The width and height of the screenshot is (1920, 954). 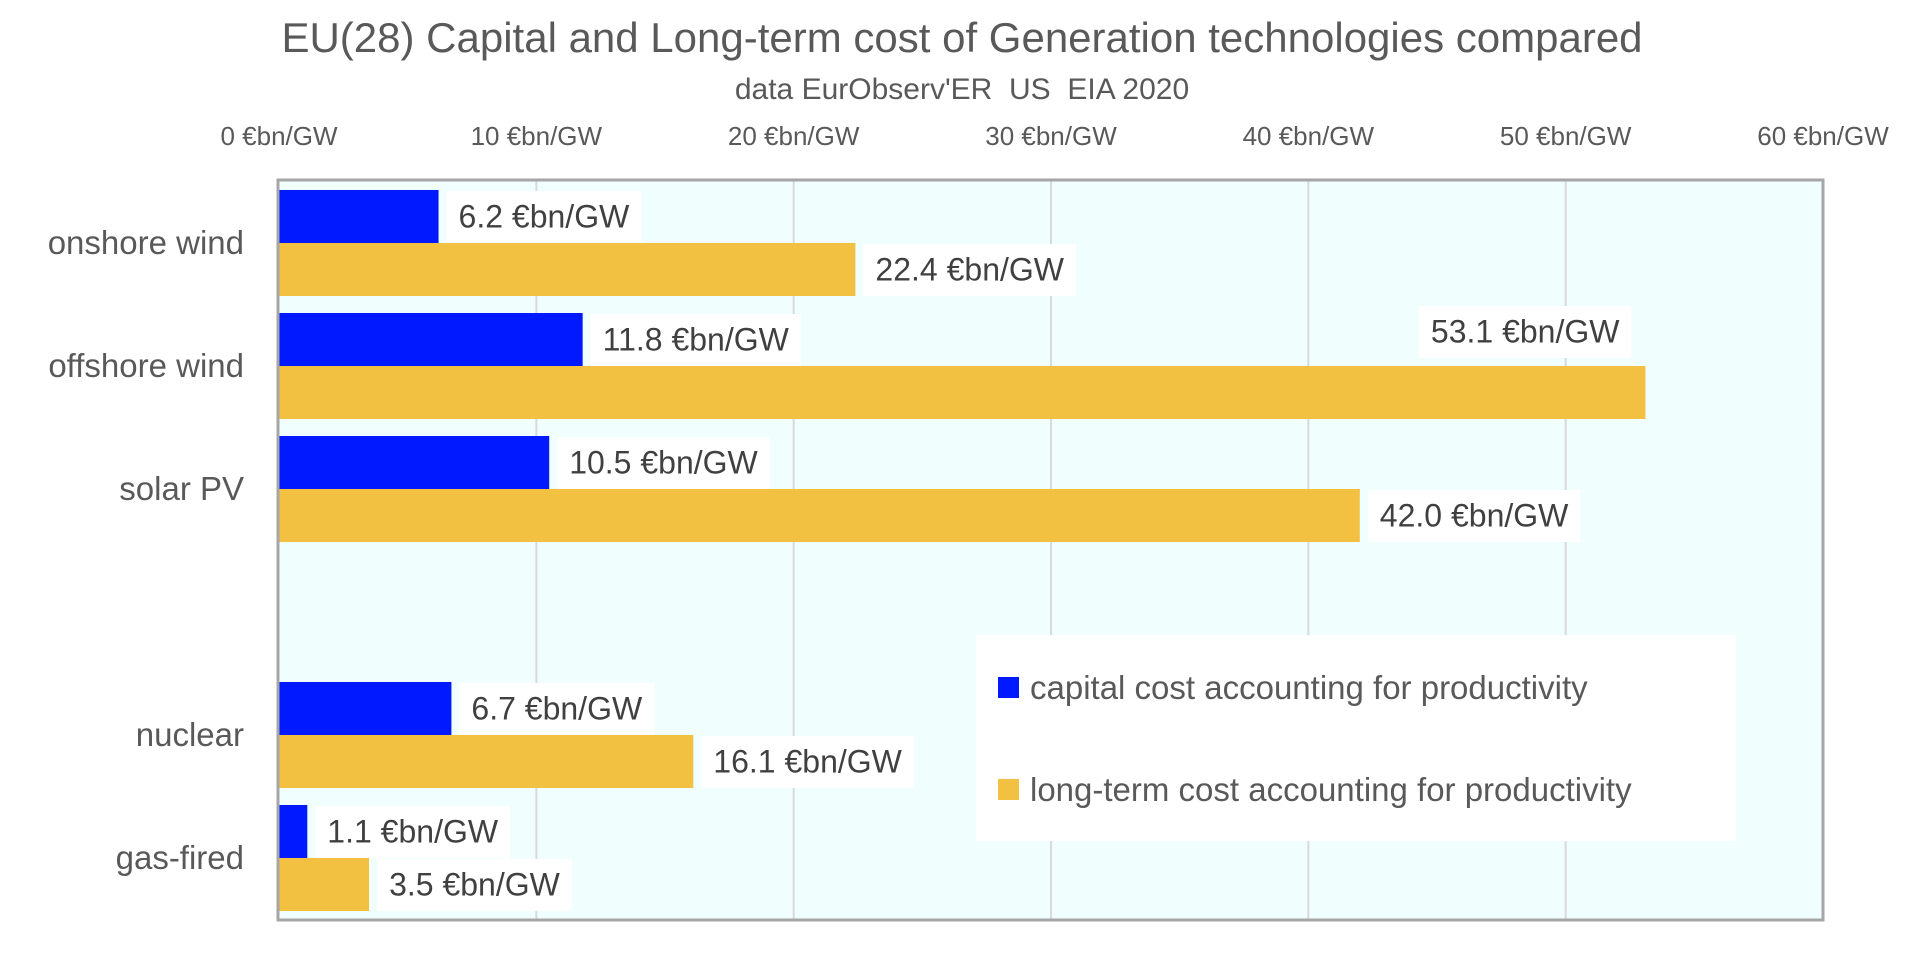 I want to click on x-tick-label: 40 €bn/GW, so click(x=1309, y=136).